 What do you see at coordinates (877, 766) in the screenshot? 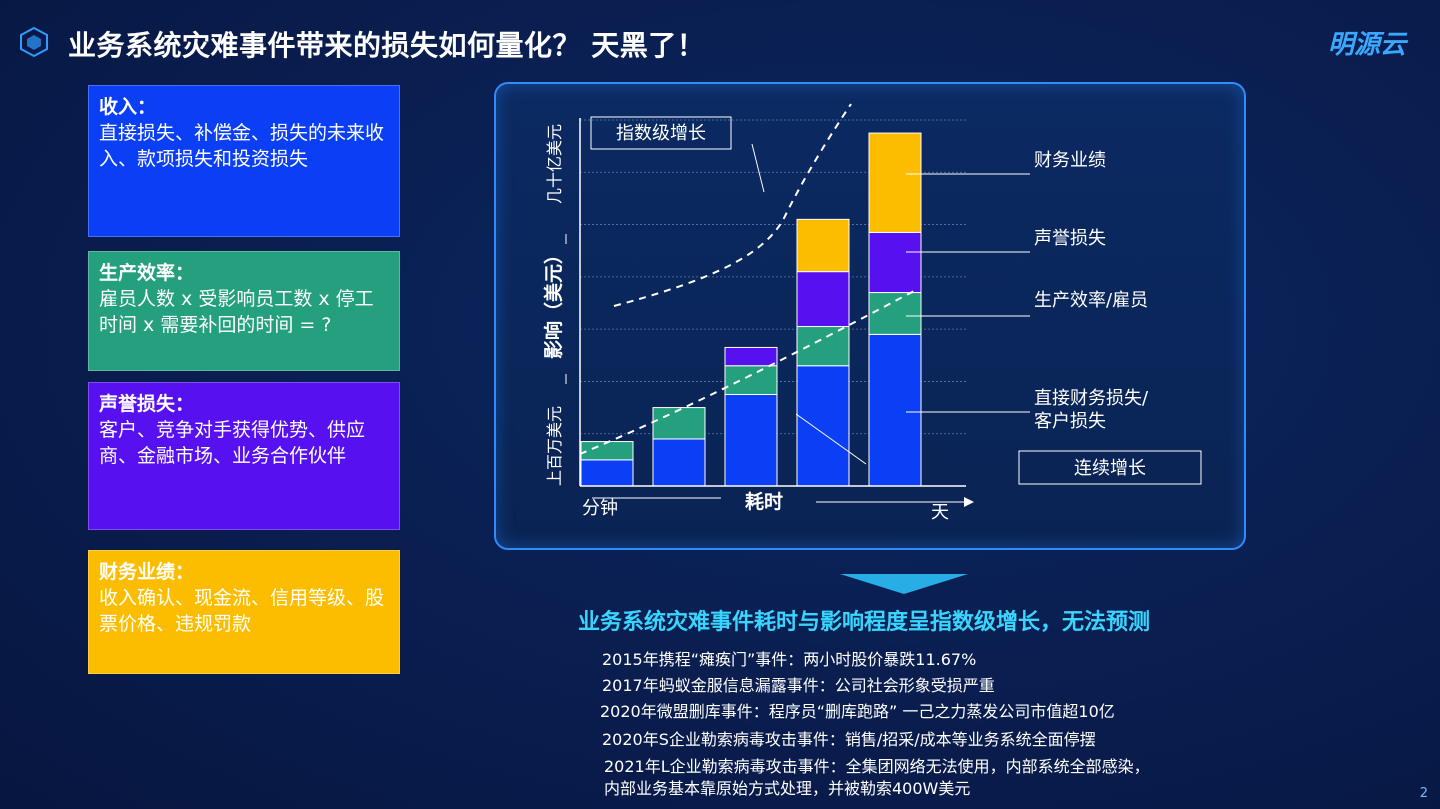
I see `event-item: 2021年L企业勒索病毒攻击事件：全集团网络无法使用，内部系统全部感染，` at bounding box center [877, 766].